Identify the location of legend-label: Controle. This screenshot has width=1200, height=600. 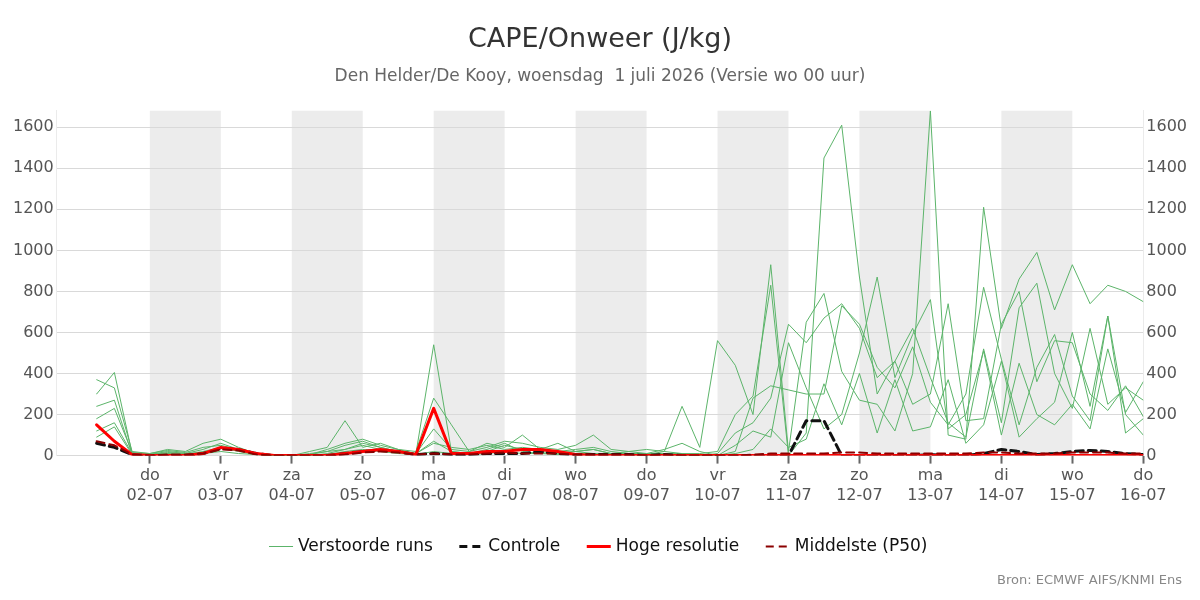
(524, 544).